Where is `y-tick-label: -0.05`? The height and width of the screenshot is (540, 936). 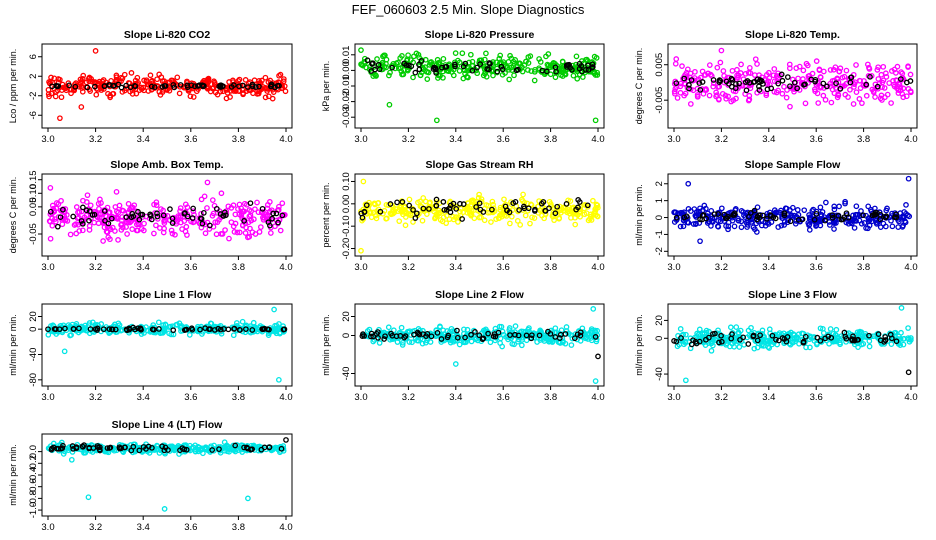
y-tick-label: -0.05 is located at coordinates (33, 234).